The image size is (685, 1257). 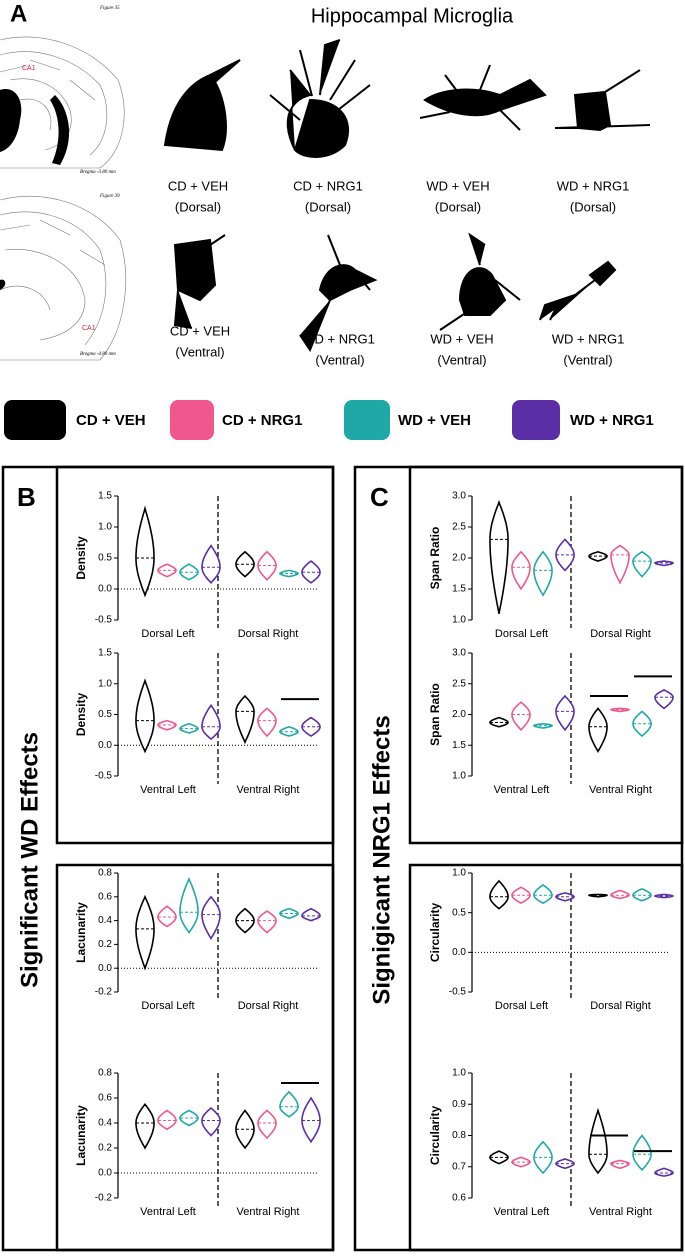 What do you see at coordinates (109, 8) in the screenshot?
I see `atlas-figure: Figure 35` at bounding box center [109, 8].